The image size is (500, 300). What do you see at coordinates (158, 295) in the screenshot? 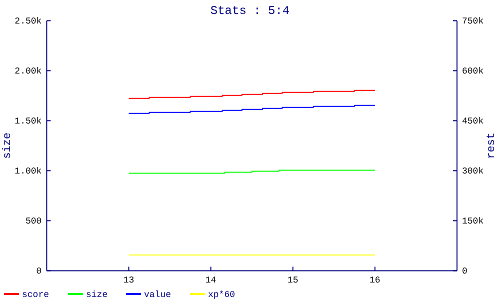
I see `legend-label: value` at bounding box center [158, 295].